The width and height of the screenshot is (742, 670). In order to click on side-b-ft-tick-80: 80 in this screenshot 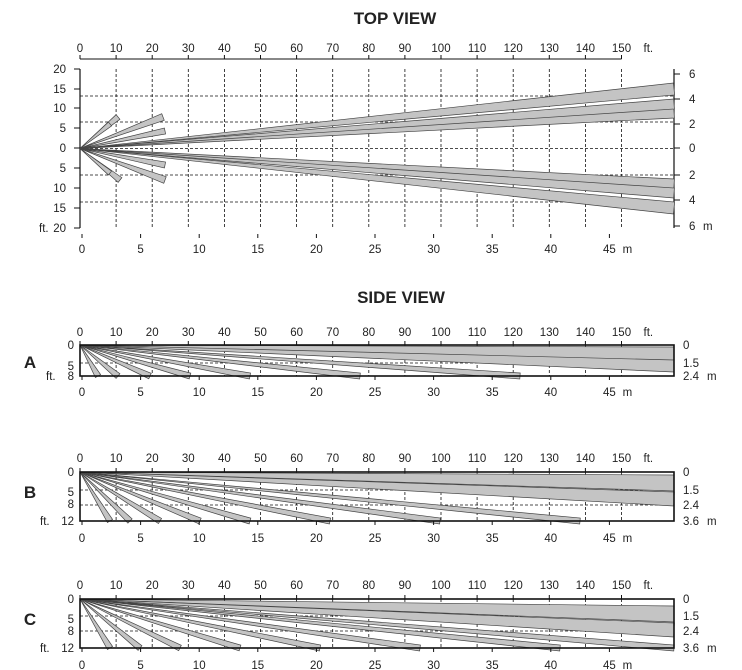, I will do `click(368, 459)`.